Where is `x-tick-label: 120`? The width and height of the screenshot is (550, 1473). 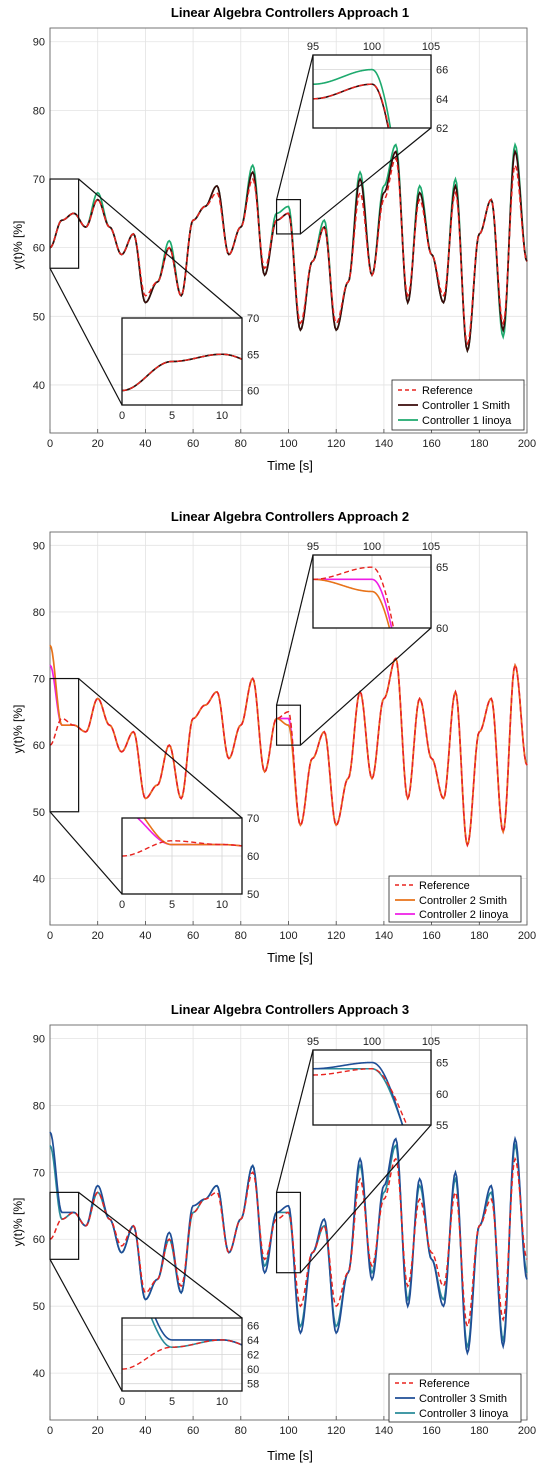
x-tick-label: 120 is located at coordinates (336, 1431).